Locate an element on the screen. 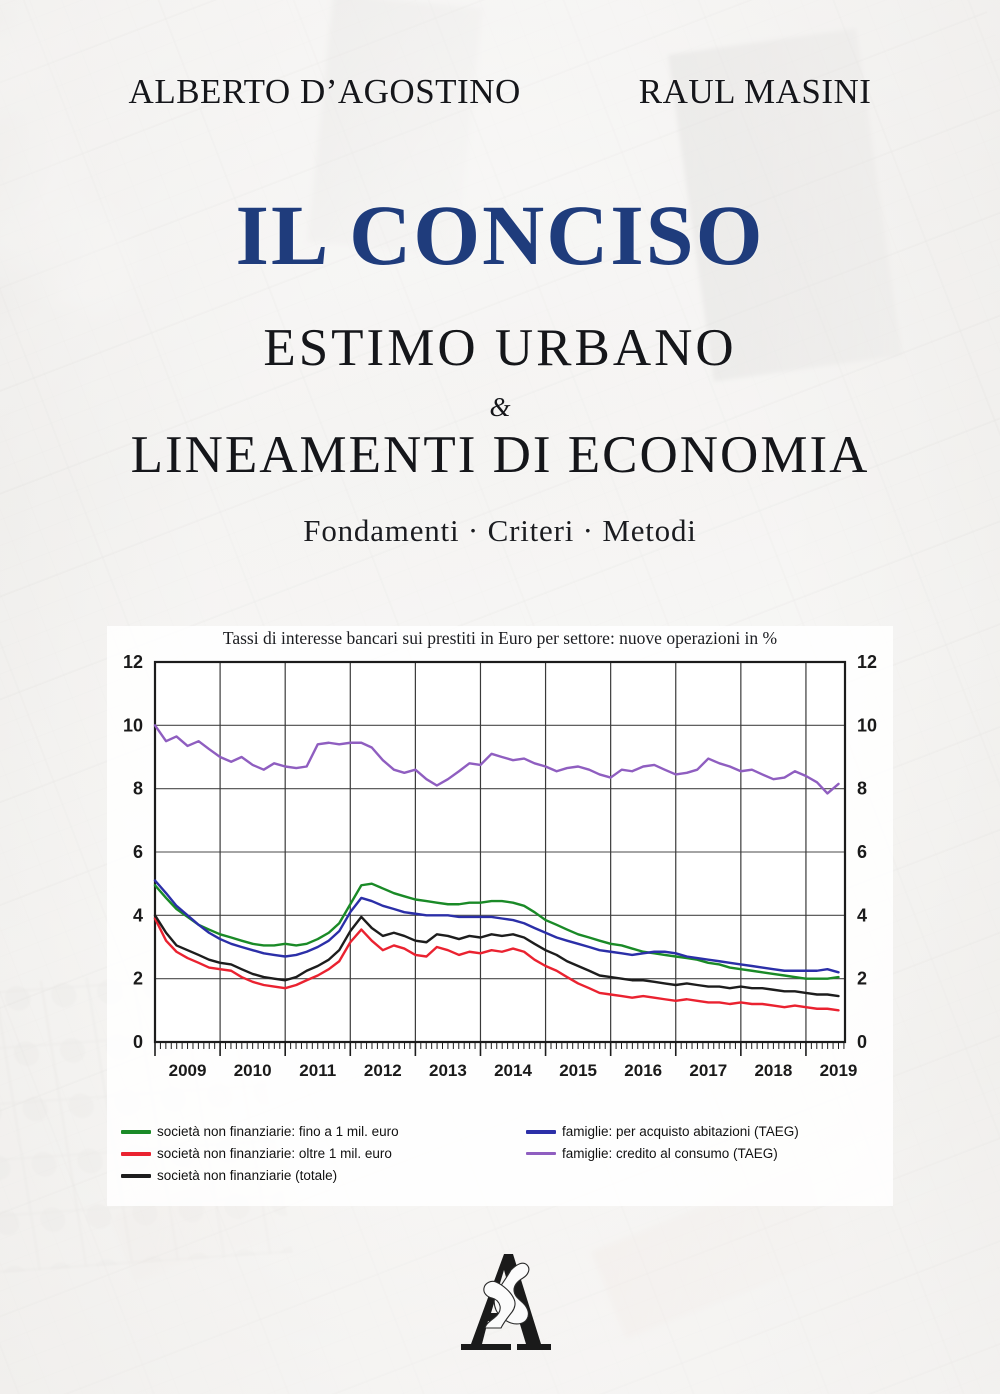 The image size is (1000, 1394). svg-text: 2019 is located at coordinates (839, 1070).